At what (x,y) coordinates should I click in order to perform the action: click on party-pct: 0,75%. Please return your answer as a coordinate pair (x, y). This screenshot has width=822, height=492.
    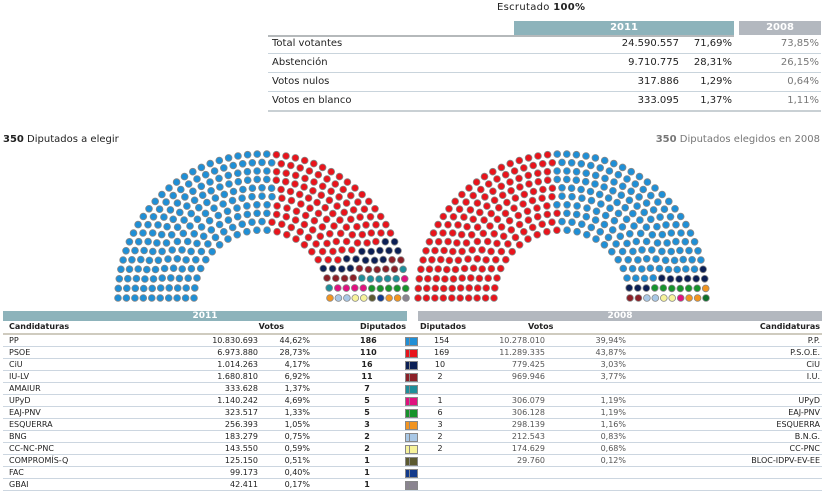
    Looking at the image, I should click on (297, 436).